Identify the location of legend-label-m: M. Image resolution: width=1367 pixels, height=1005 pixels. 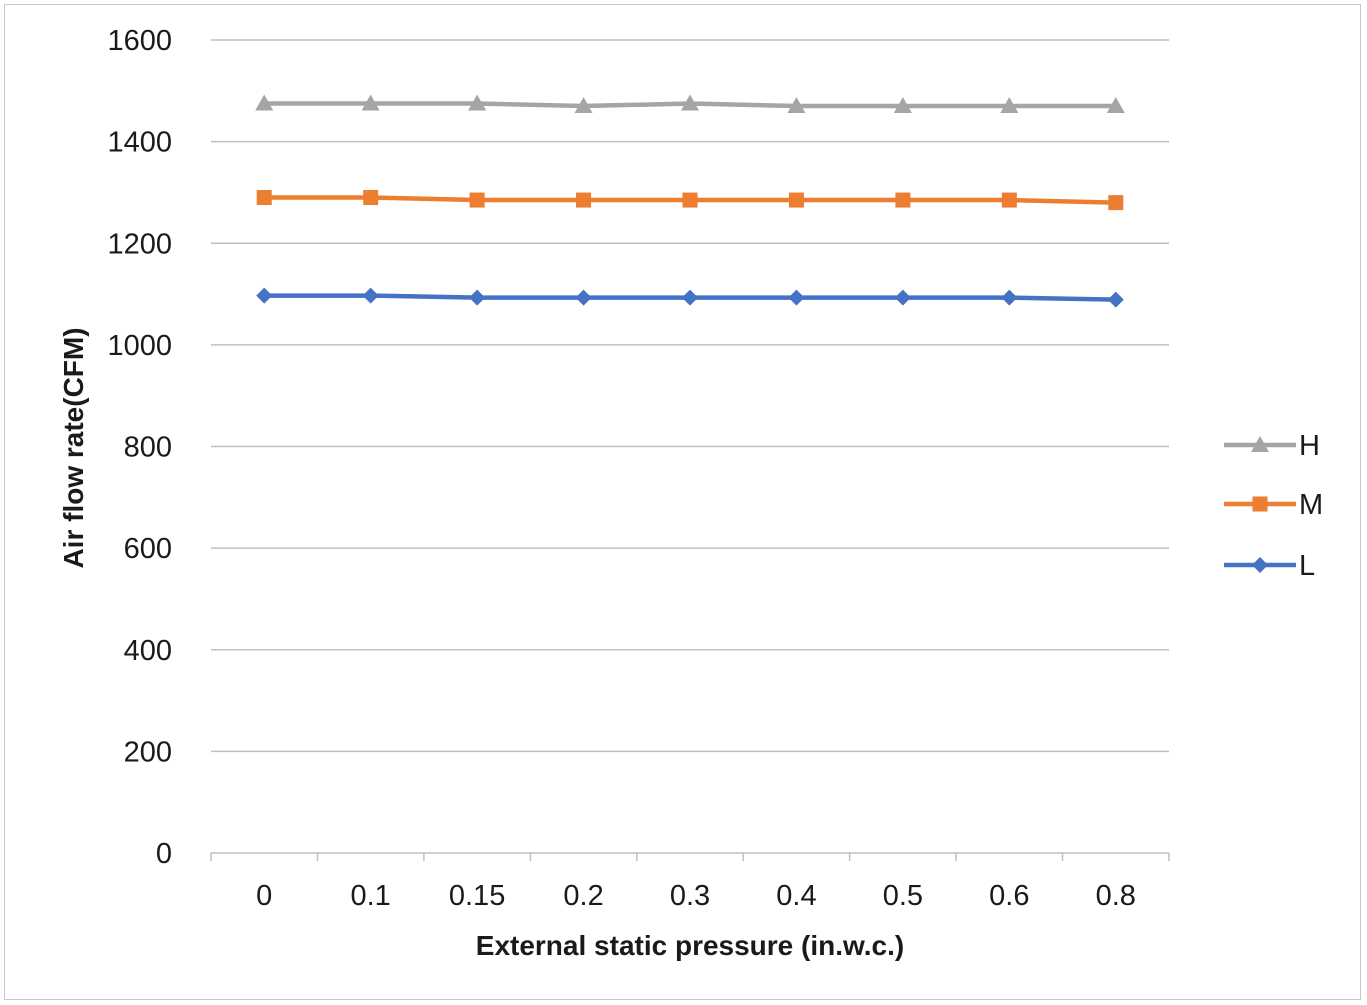
(1311, 505).